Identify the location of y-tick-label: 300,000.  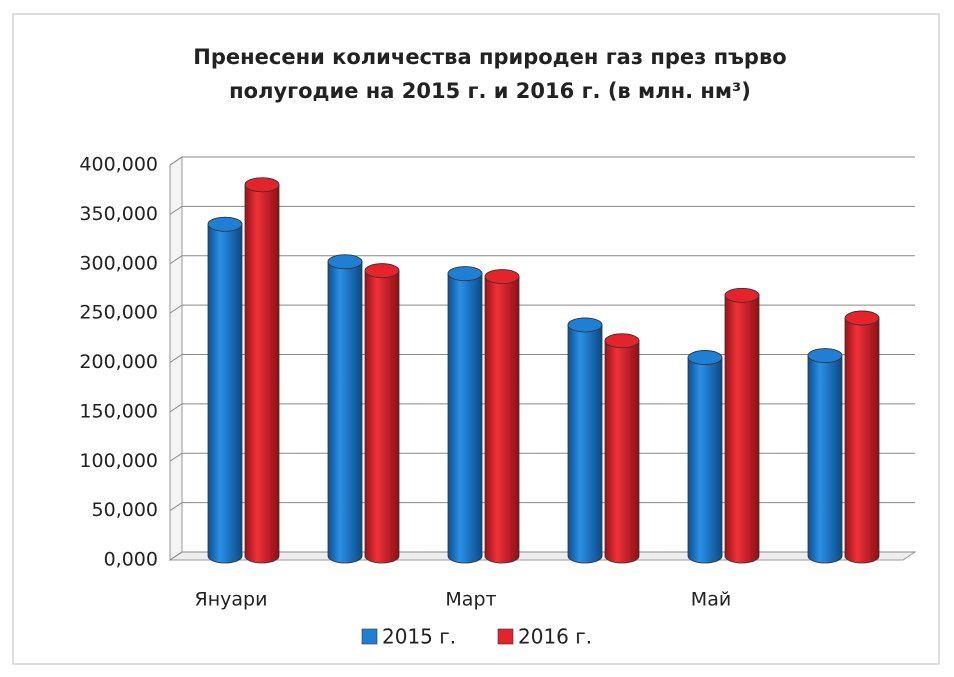
(118, 263).